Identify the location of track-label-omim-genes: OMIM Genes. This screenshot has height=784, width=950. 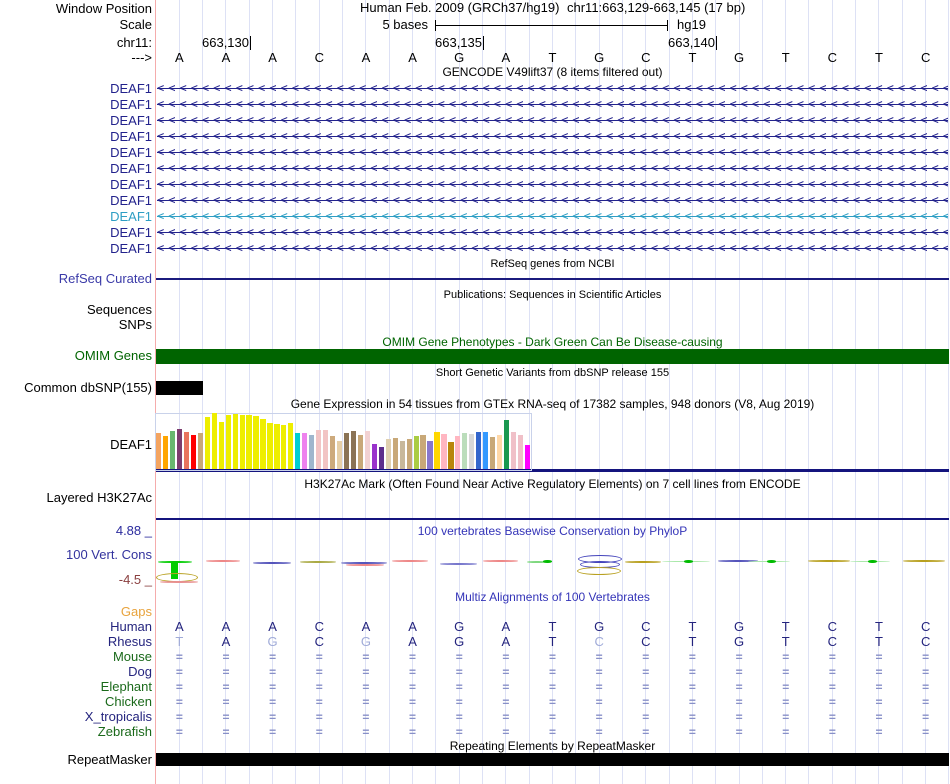
(113, 355).